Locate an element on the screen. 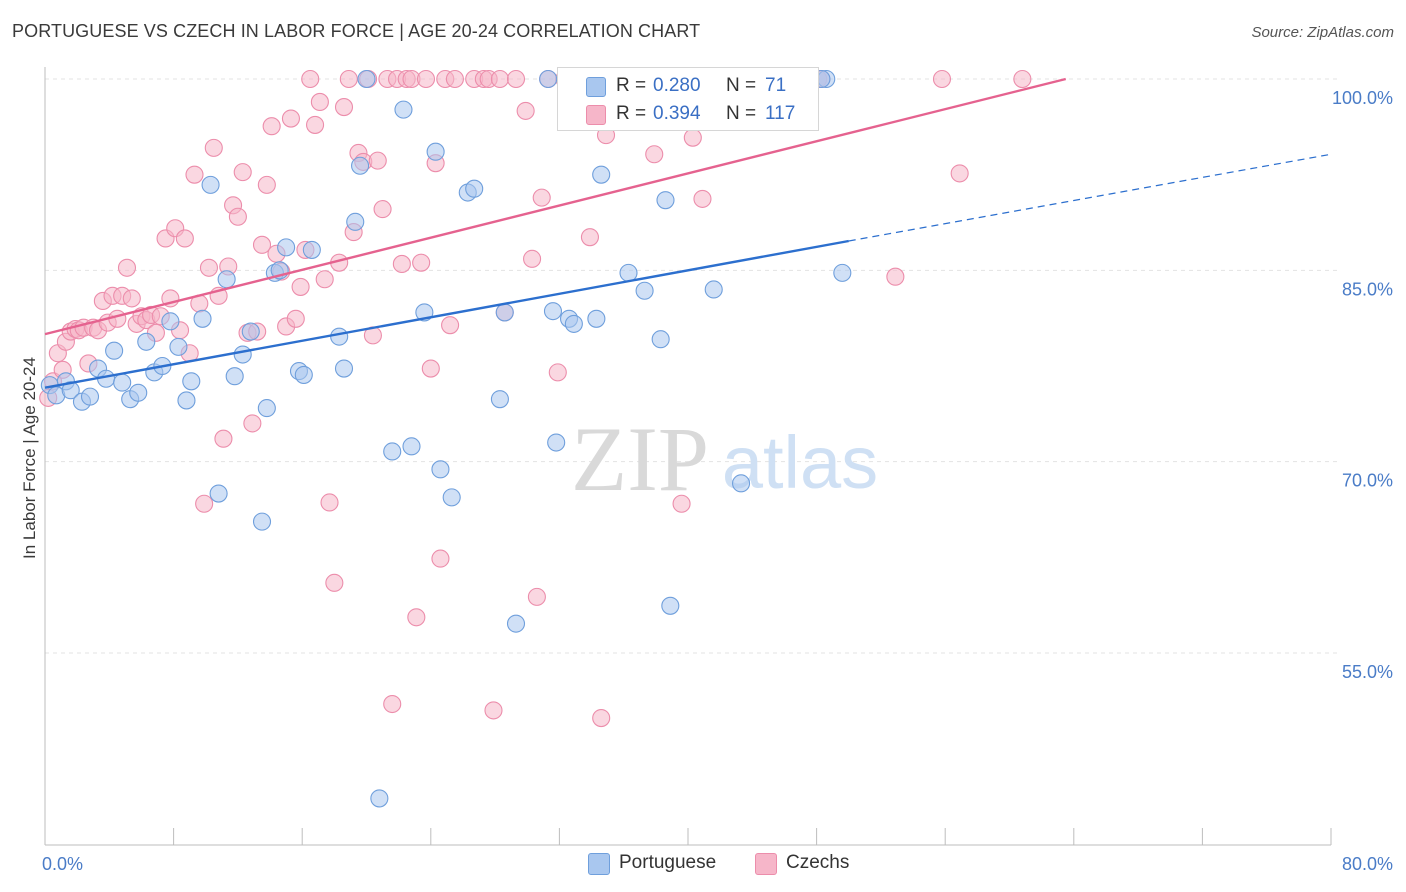  stats-legend: R = 0.280 N = 71 R = 0.394 N = 117 is located at coordinates (688, 99).